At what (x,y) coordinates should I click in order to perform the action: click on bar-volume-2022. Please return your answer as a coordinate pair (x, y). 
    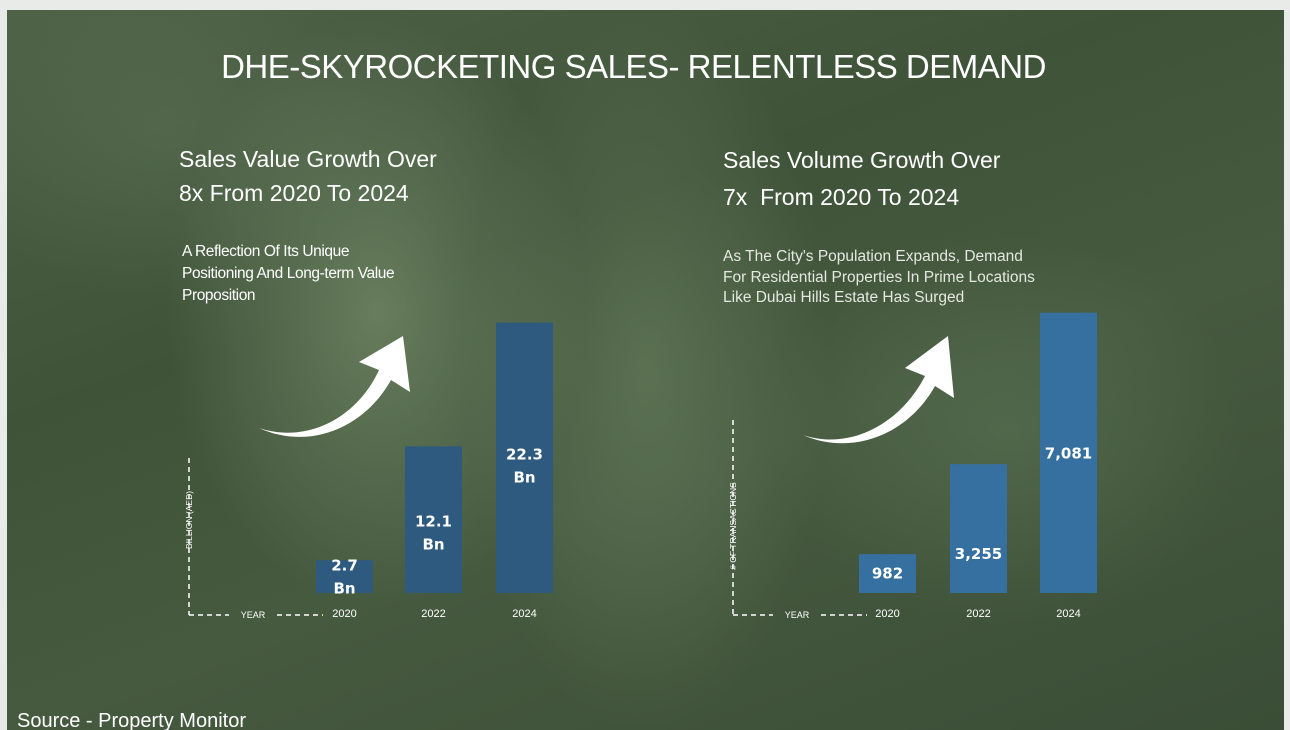
    Looking at the image, I should click on (978, 528).